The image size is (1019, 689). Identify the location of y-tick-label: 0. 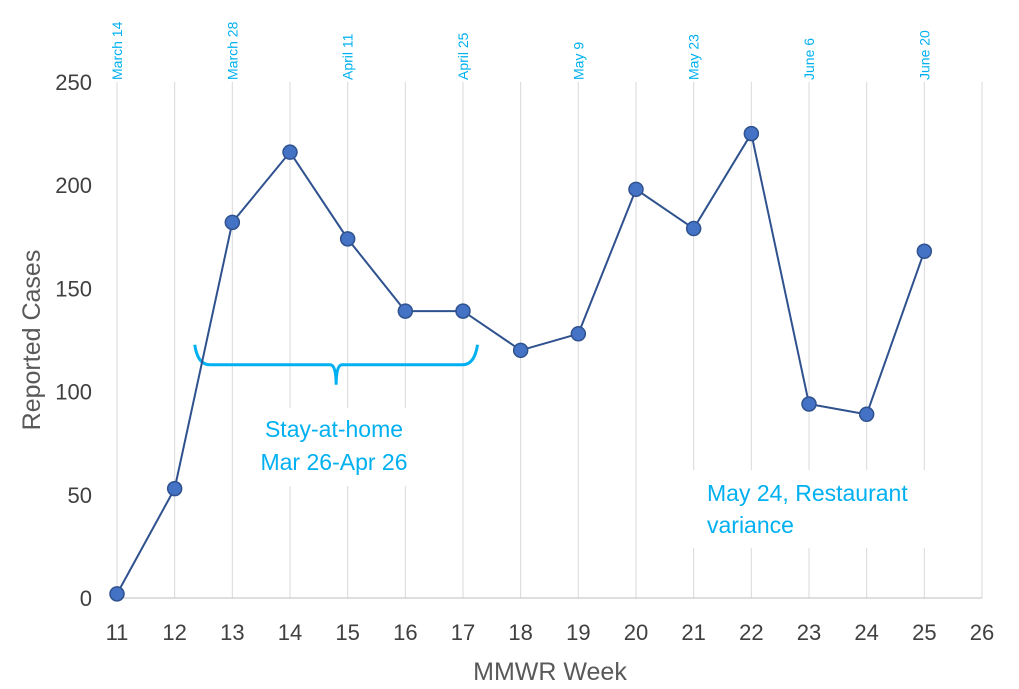
(86, 598).